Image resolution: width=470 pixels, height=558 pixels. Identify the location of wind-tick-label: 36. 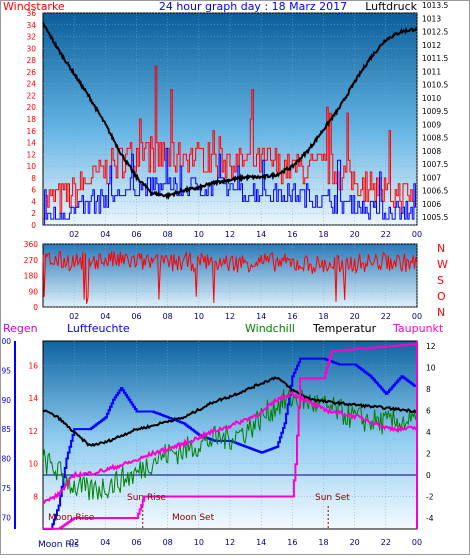
(31, 13).